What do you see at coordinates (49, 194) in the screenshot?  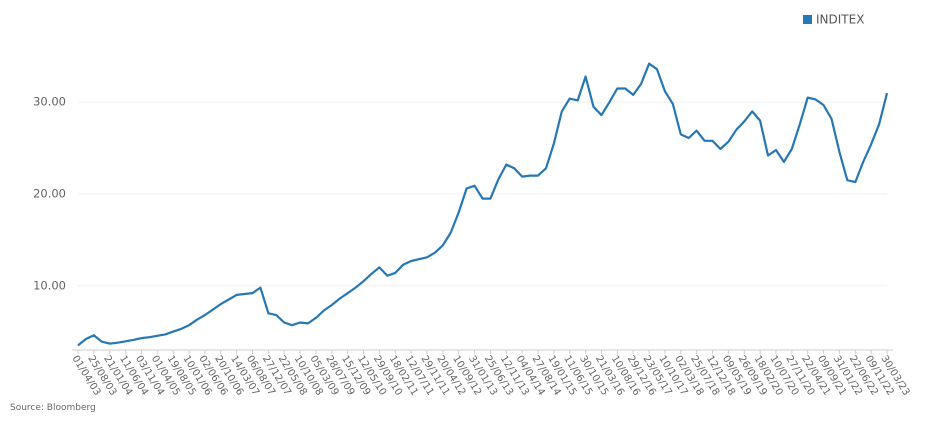 I see `y-tick-label: 20.00` at bounding box center [49, 194].